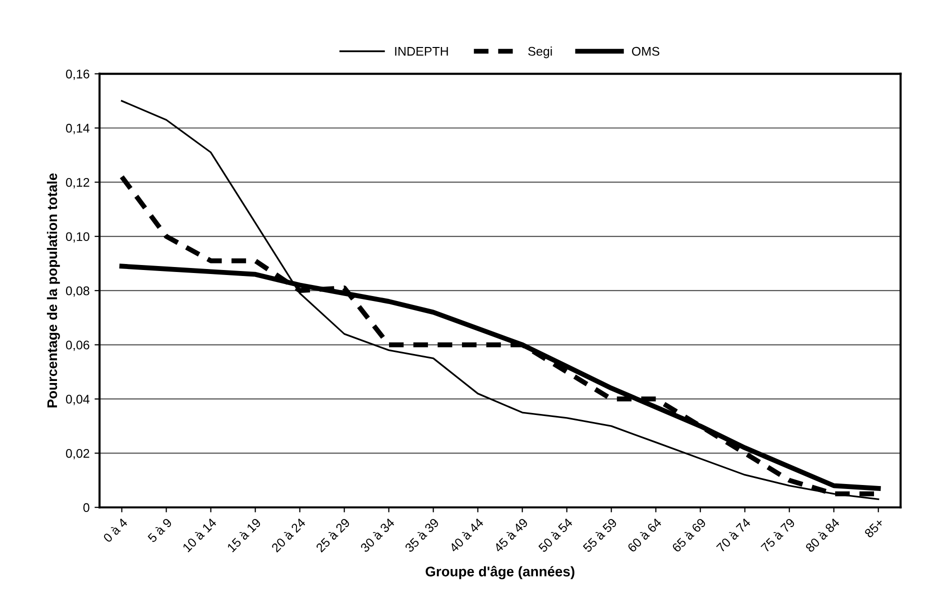 The image size is (948, 615). Describe the element at coordinates (646, 51) in the screenshot. I see `legend-label: OMS` at that location.